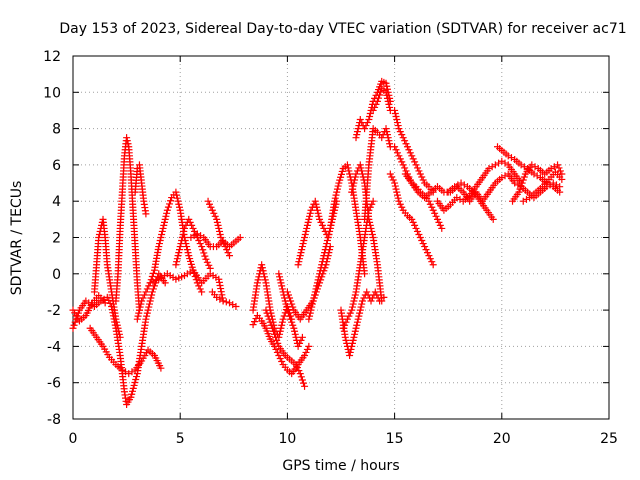  Describe the element at coordinates (54, 420) in the screenshot. I see `y-tick-label: -8` at that location.